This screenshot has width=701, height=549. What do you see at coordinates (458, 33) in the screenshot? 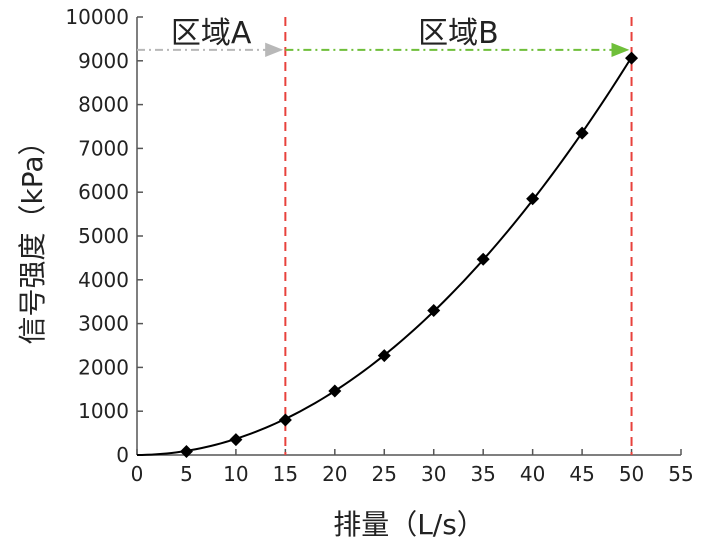
I see `region-label: 区域B` at bounding box center [458, 33].